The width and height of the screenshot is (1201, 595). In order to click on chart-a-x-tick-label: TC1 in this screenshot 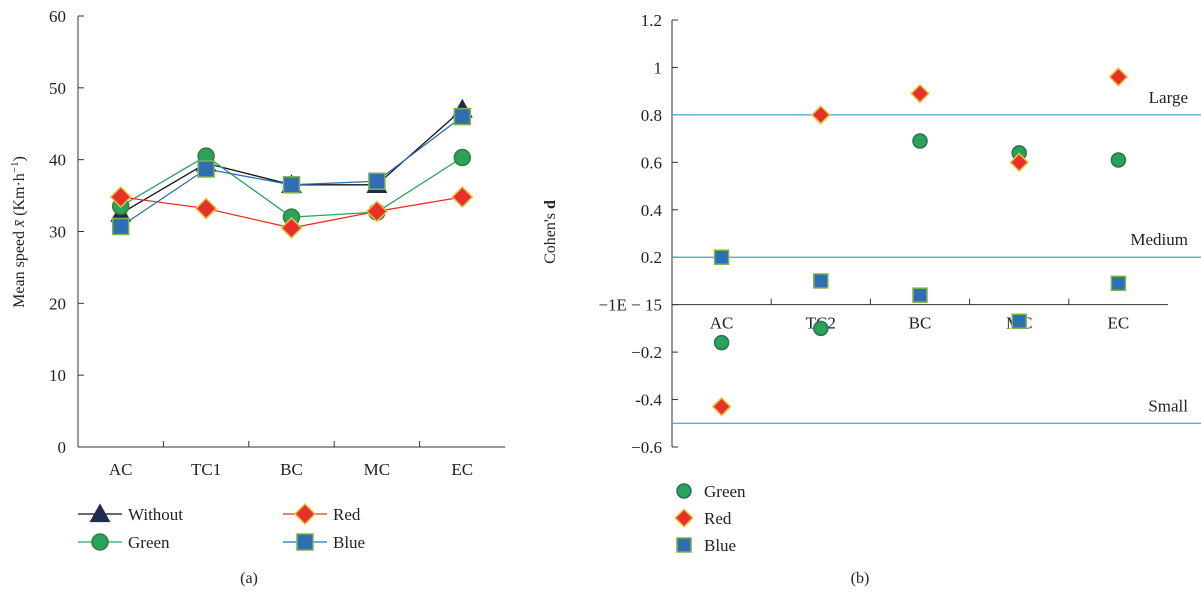, I will do `click(206, 469)`.